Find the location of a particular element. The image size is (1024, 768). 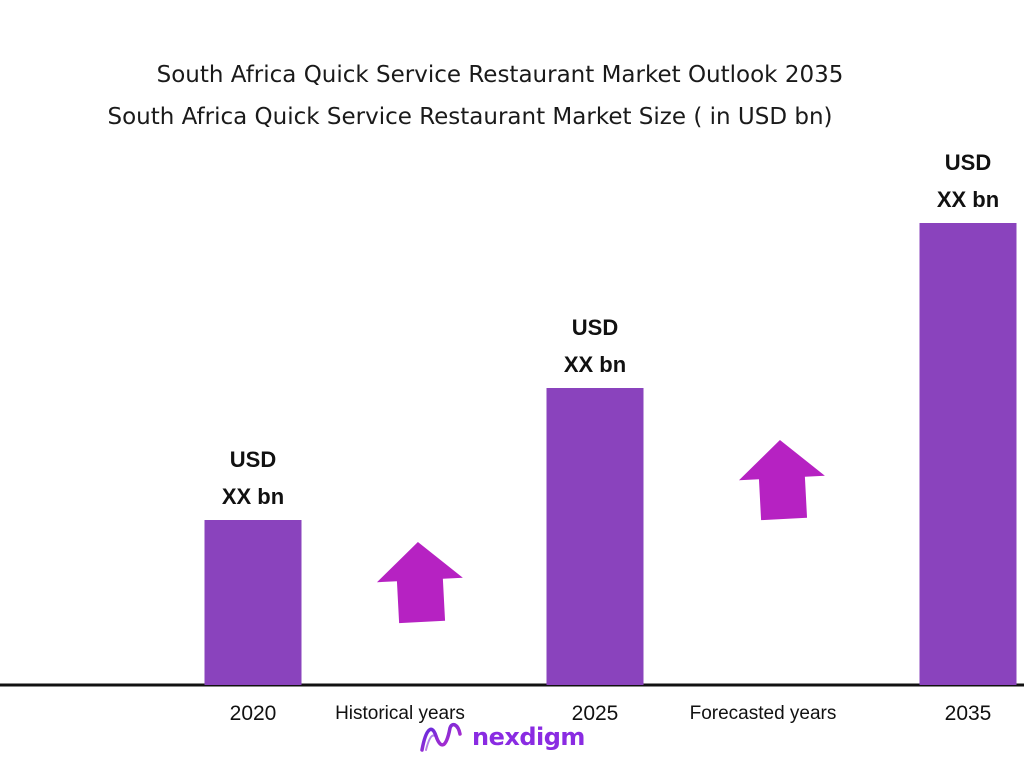

bar-2035 is located at coordinates (968, 454).